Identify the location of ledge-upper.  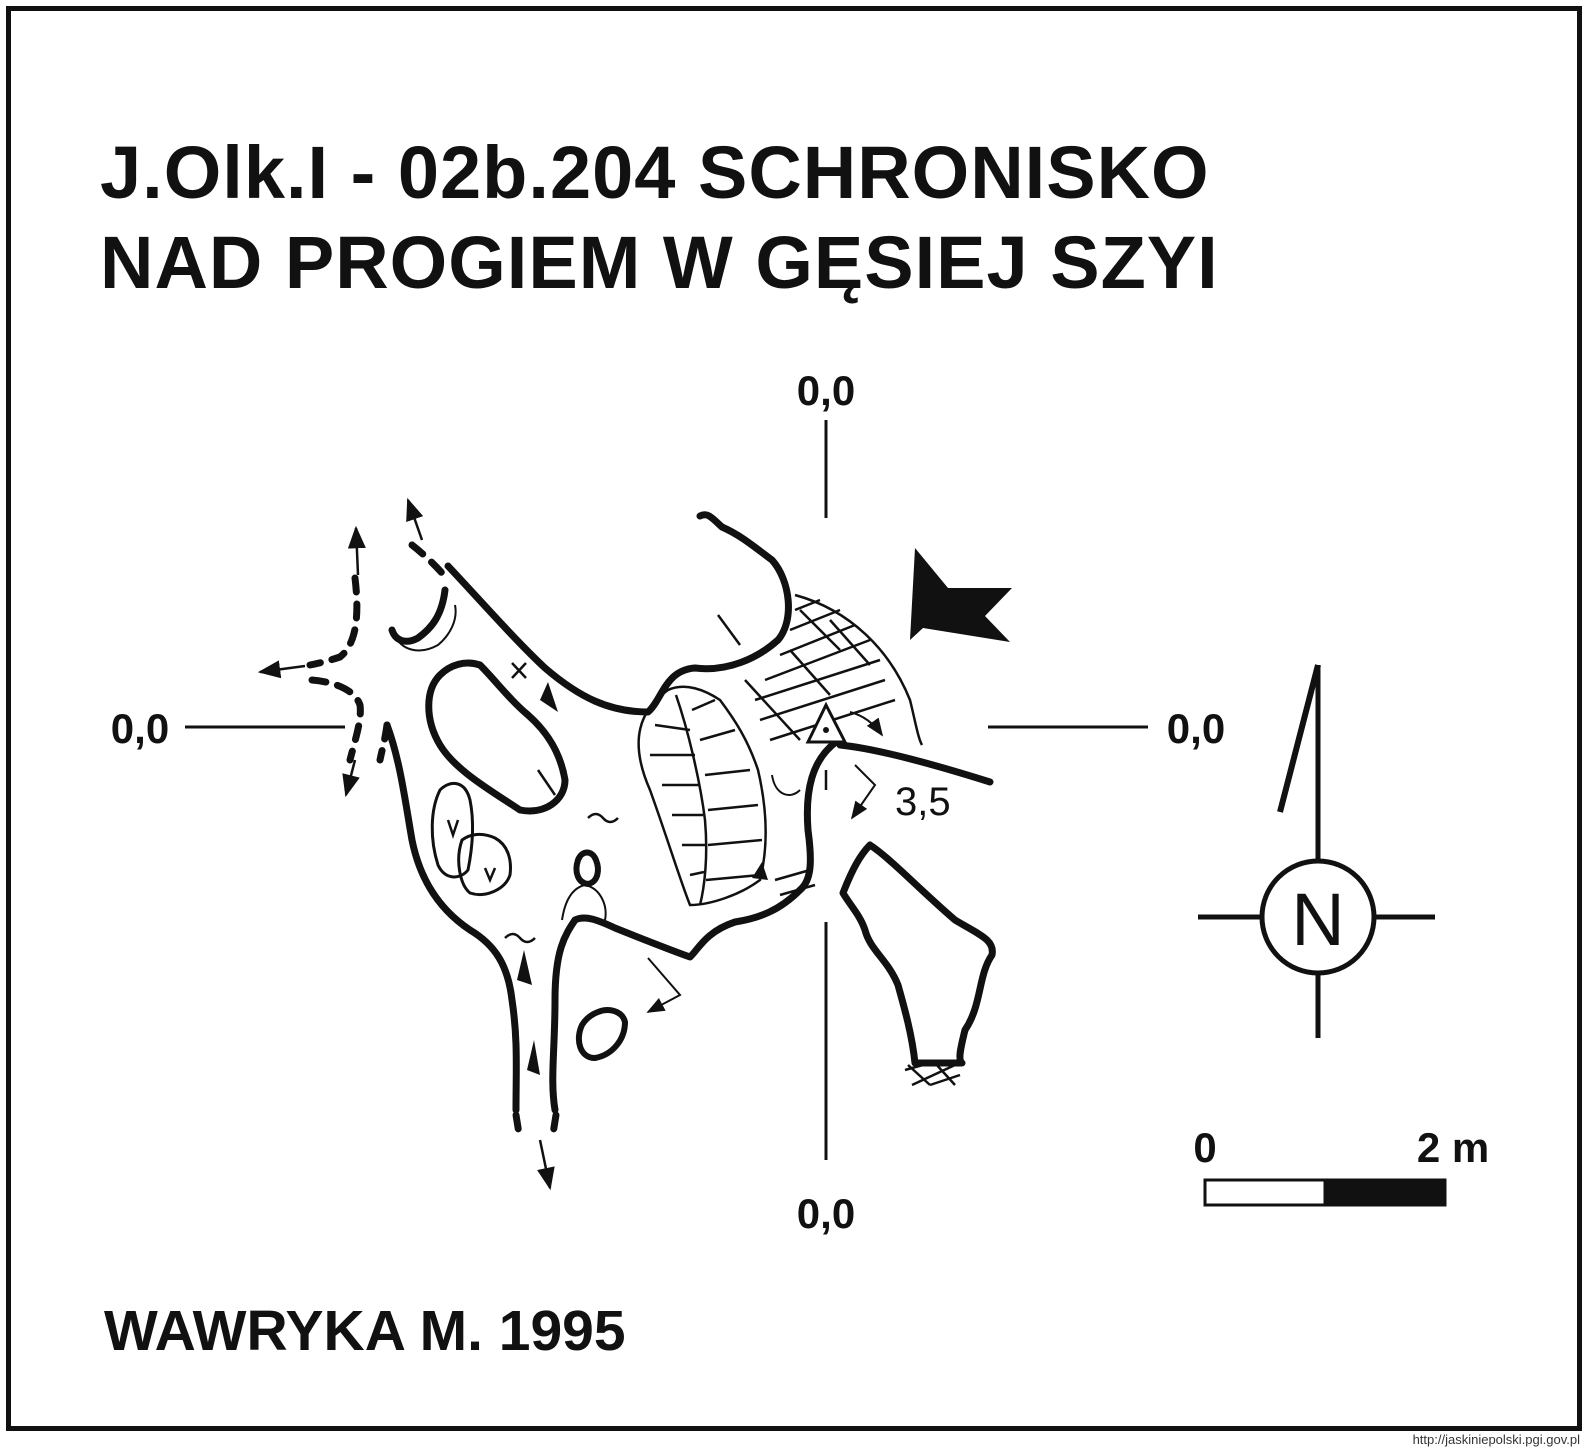
(424, 628).